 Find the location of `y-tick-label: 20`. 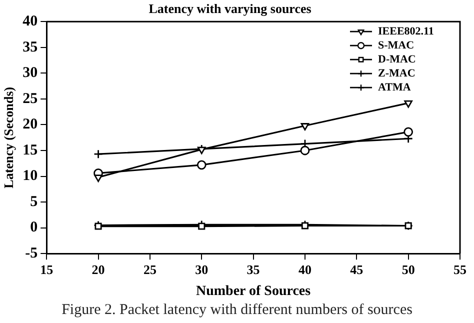

y-tick-label: 20 is located at coordinates (30, 124).